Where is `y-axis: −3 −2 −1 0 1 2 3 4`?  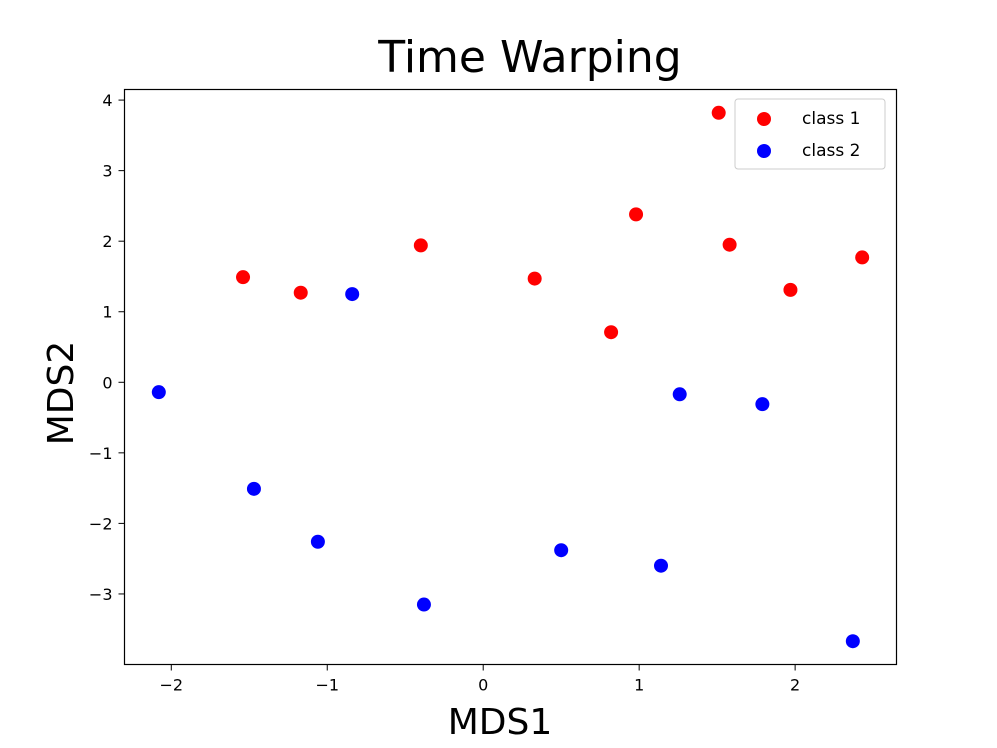 y-axis: −3 −2 −1 0 1 2 3 4 is located at coordinates (107, 347).